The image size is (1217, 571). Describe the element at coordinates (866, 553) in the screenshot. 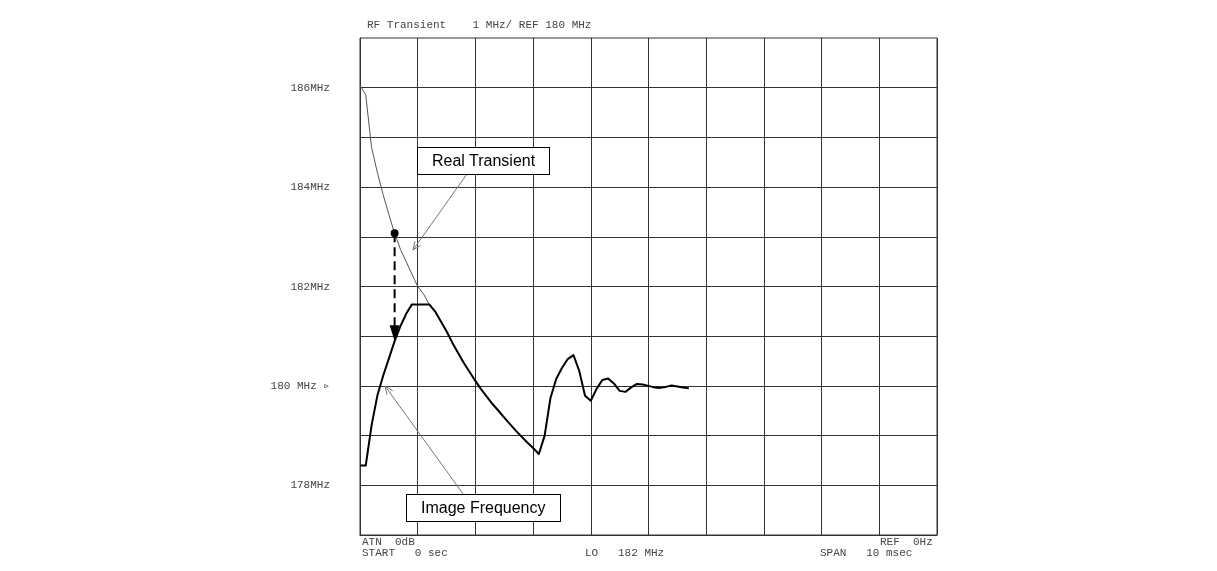

I see `text: SPAN 10 msec` at that location.